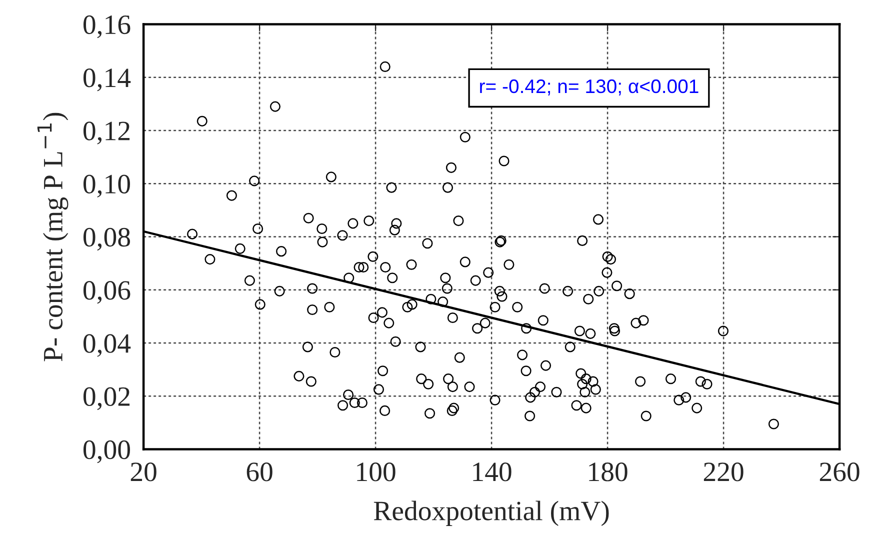 Image resolution: width=870 pixels, height=538 pixels. Describe the element at coordinates (107, 186) in the screenshot. I see `y-tick-label: 0,10` at that location.